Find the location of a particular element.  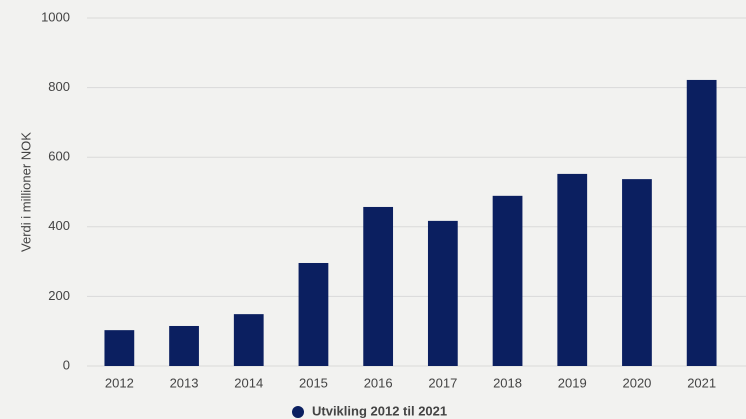

legend-marker is located at coordinates (298, 412).